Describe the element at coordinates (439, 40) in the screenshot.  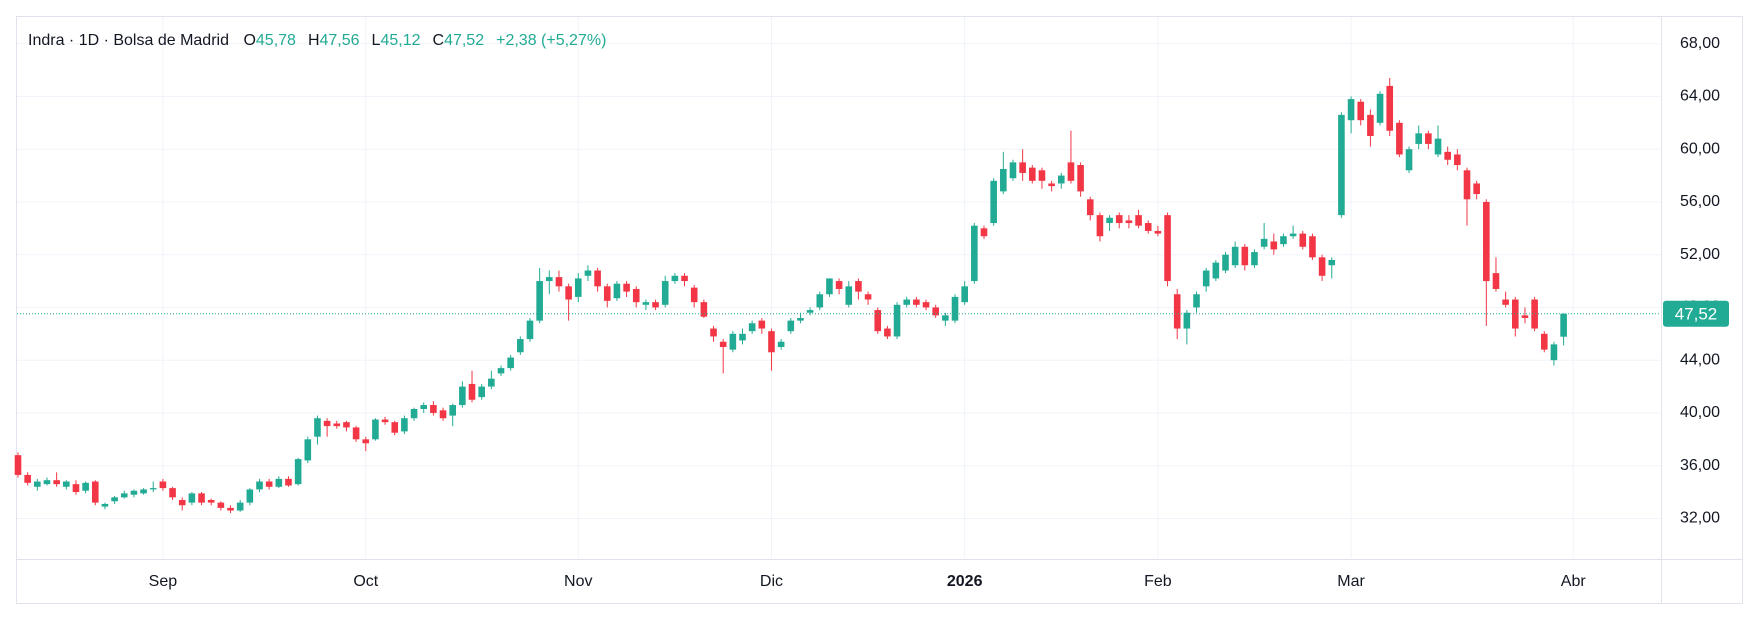
I see `legend-key: C` at that location.